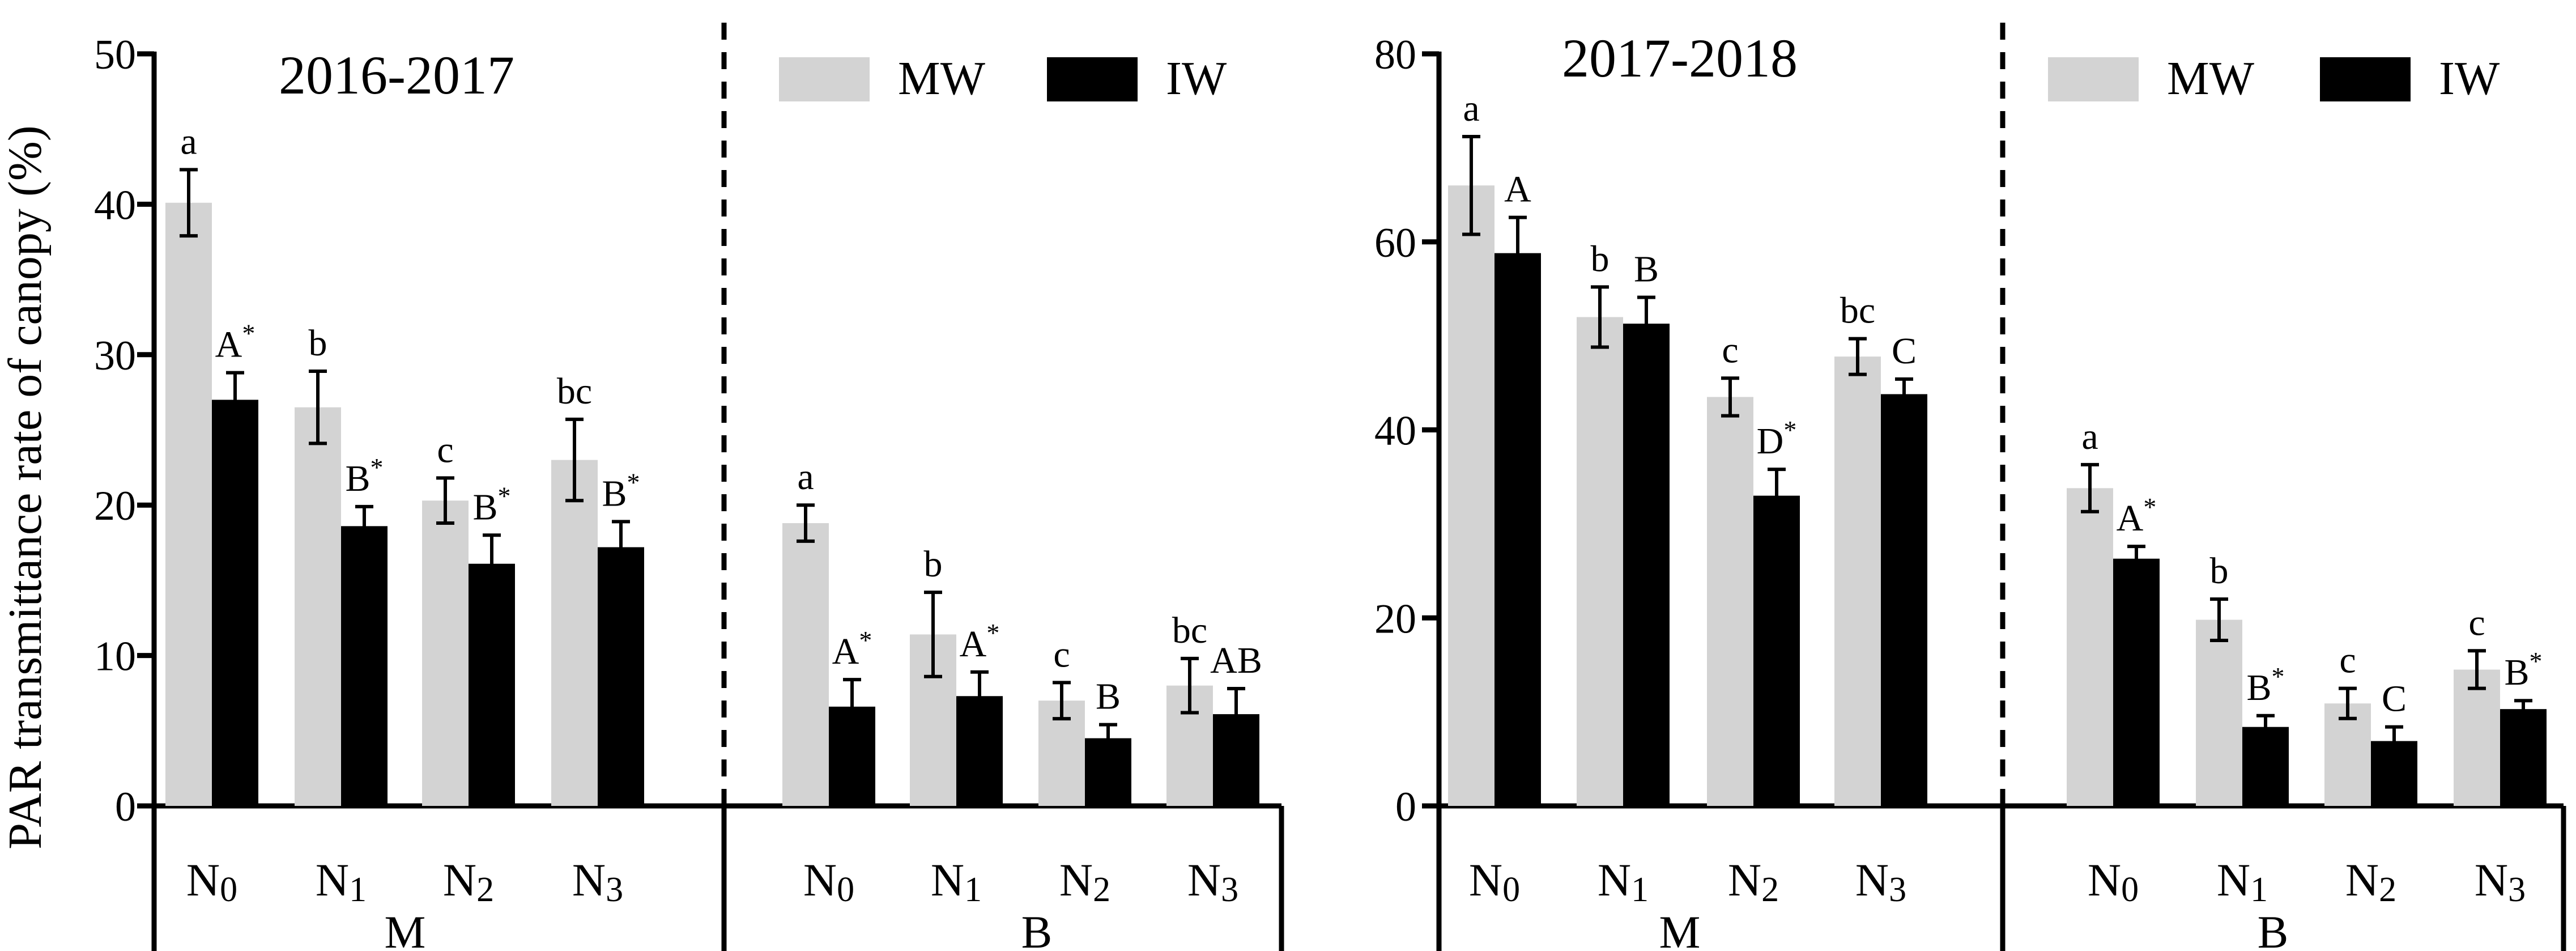  I want to click on y-tick-label: 20, so click(1395, 619).